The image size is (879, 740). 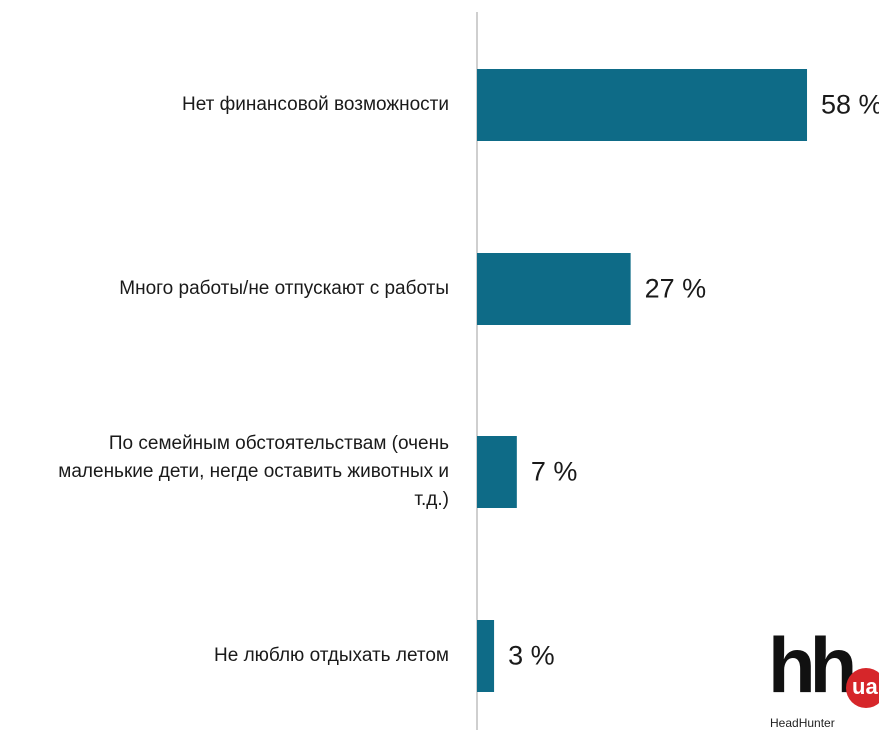 I want to click on value-label-1: 58 %, so click(x=850, y=104).